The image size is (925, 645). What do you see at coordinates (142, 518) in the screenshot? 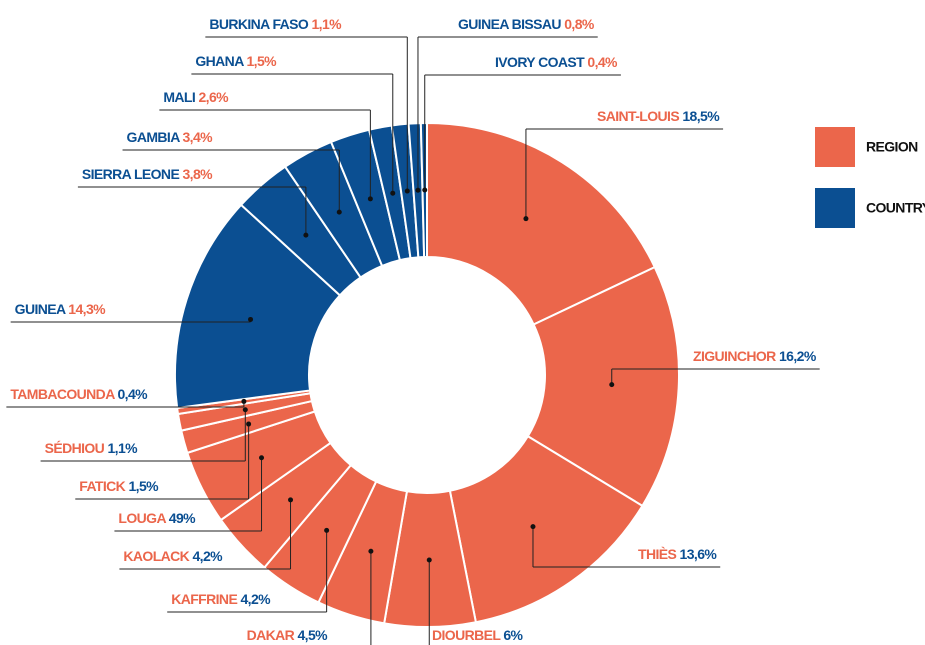
I see `category-name: LOUGA` at bounding box center [142, 518].